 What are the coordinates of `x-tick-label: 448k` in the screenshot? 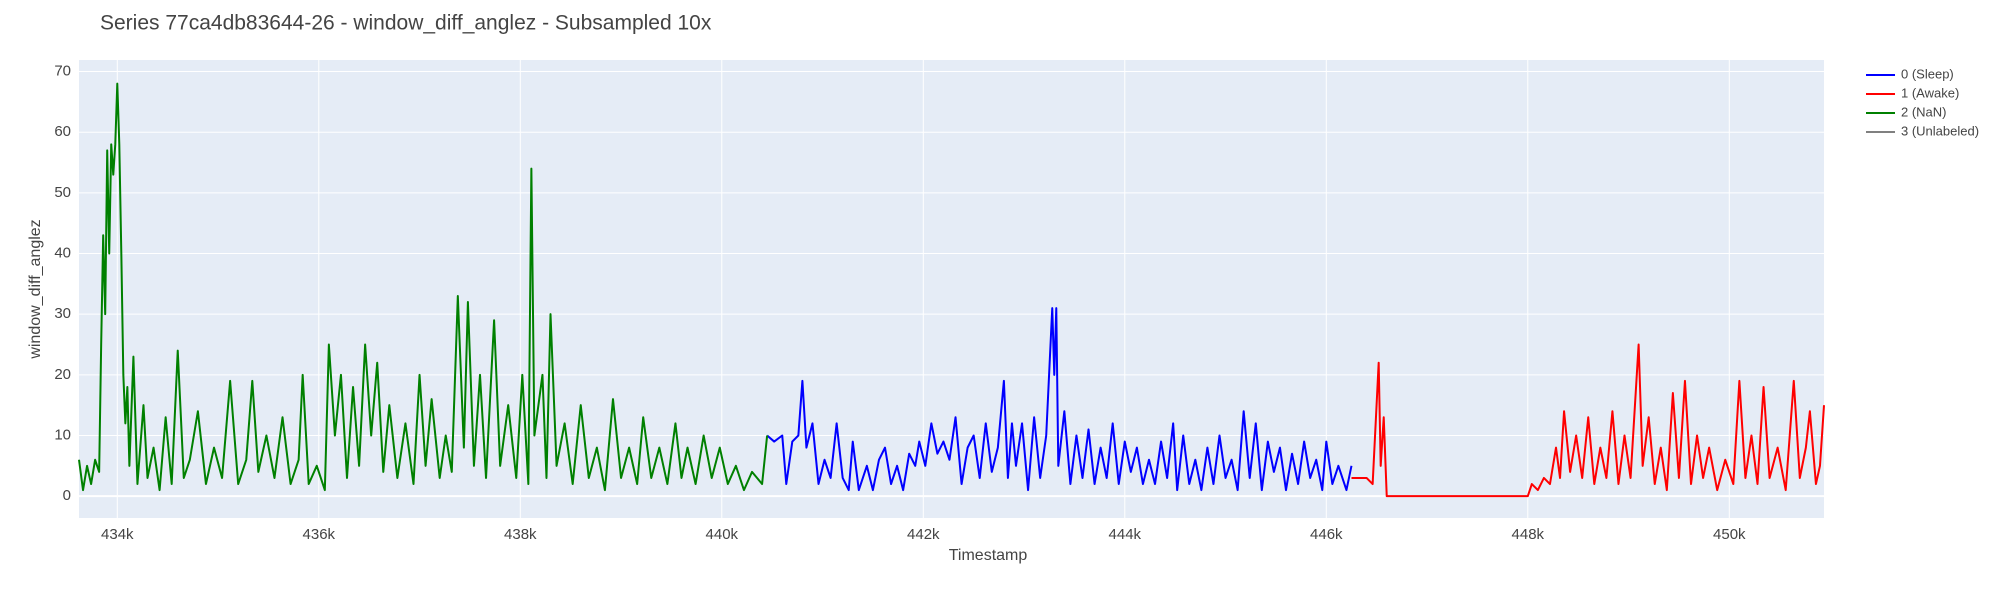 It's located at (1528, 534).